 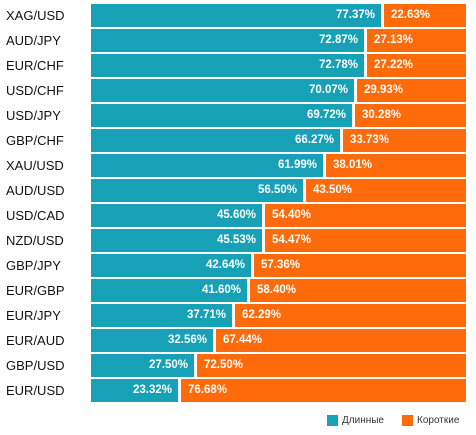 I want to click on long-value-label: 37.71%, so click(x=206, y=315).